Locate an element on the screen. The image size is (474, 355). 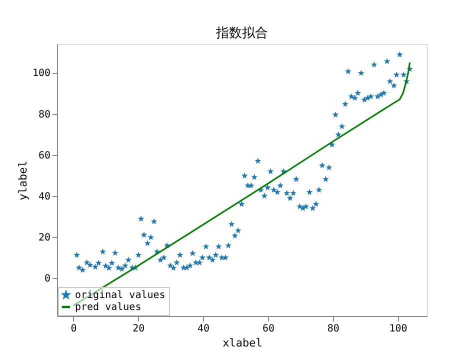
y-tick-label: 60 is located at coordinates (44, 156).